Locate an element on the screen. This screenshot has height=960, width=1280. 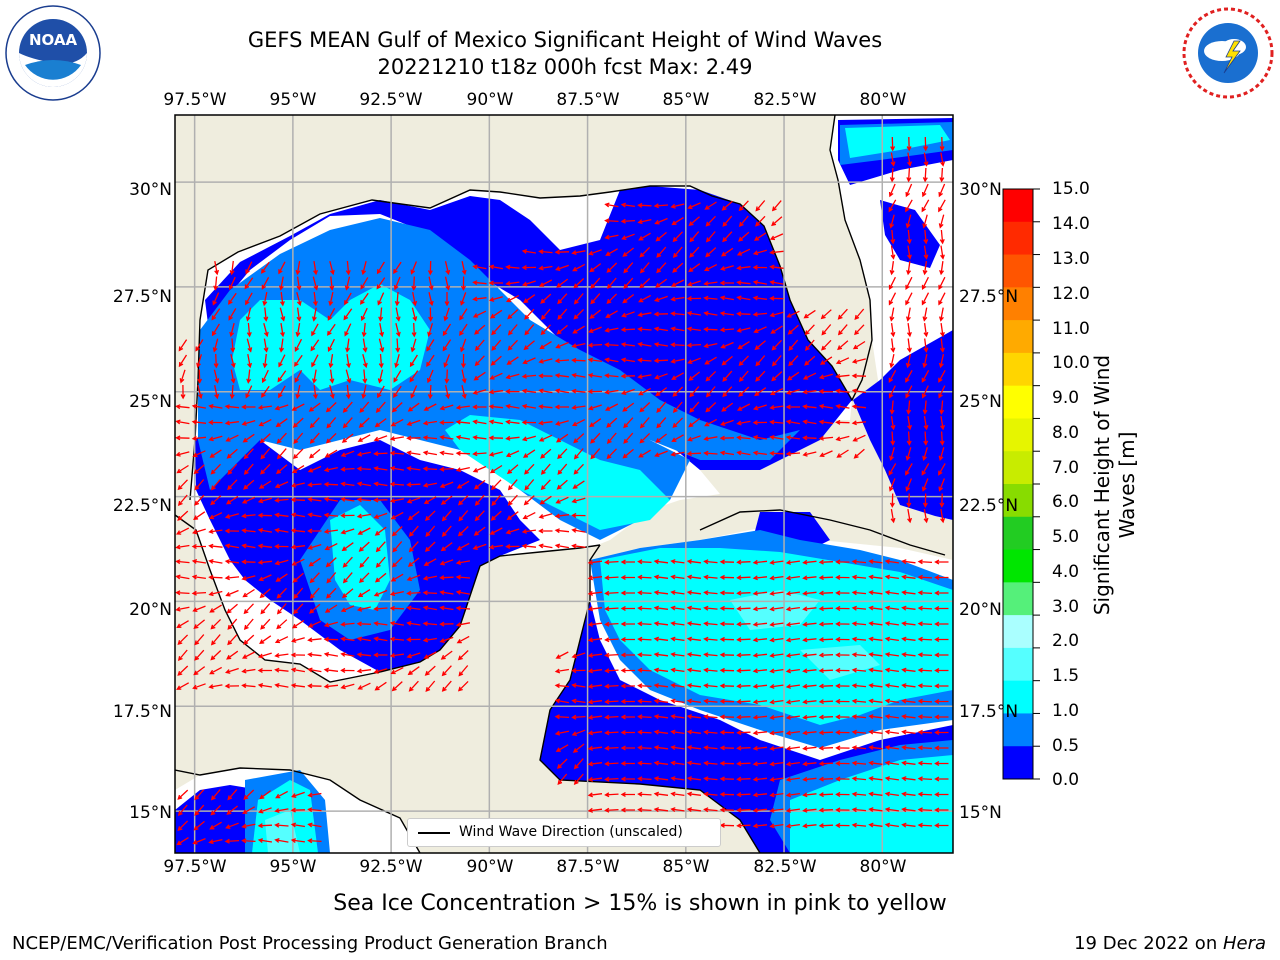
lon-label-top: 87.5°W is located at coordinates (588, 100).